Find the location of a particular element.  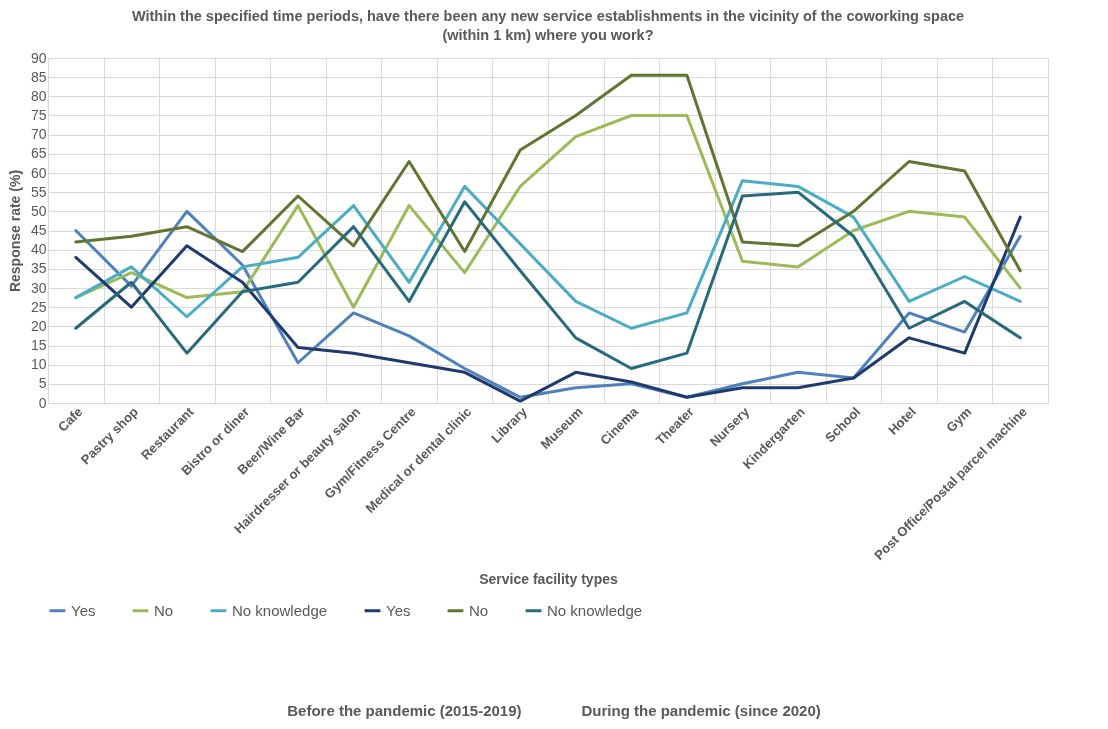

chart-title: Within the specified time periods, have there been any new service establishments in the vicinity of the coworking space (within 1 km) where you work? is located at coordinates (548, 25).